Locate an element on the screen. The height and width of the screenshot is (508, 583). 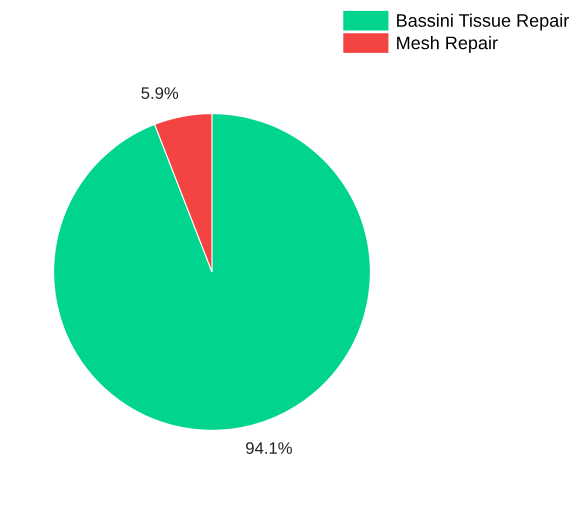
data-label: 94.1% is located at coordinates (269, 448).